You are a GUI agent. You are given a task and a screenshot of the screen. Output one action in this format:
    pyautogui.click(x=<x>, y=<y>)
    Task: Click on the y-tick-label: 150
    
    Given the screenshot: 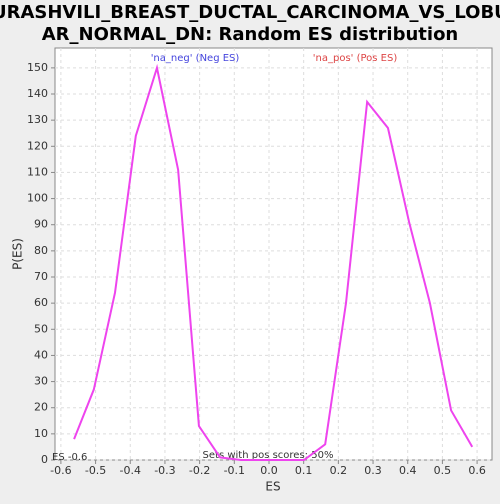 What is the action you would take?
    pyautogui.click(x=37, y=67)
    